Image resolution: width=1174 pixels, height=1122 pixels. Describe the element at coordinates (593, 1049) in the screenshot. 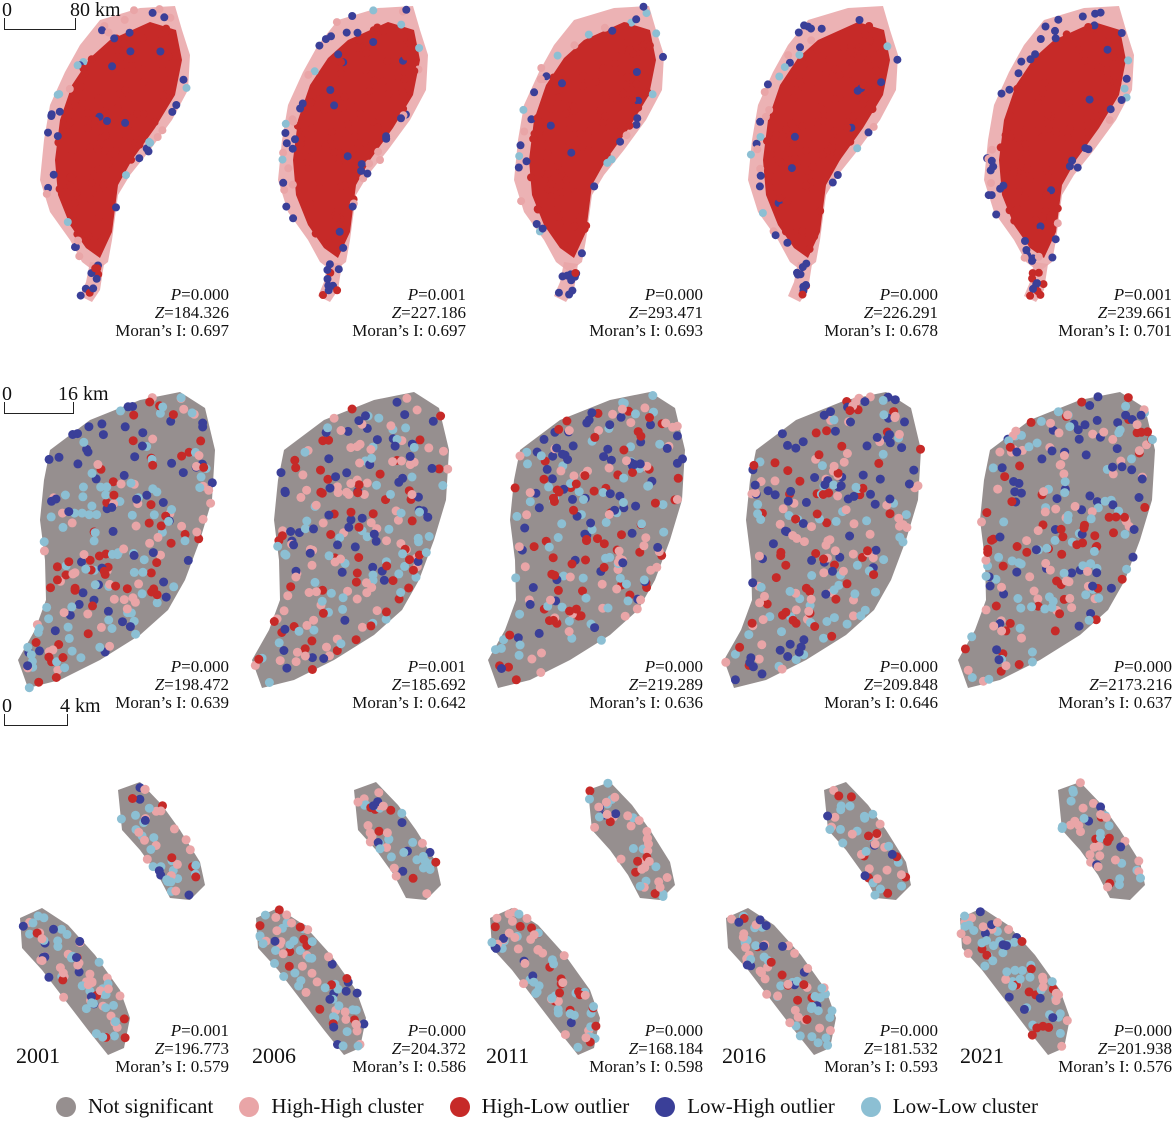

I see `z-score: Z=168.184` at that location.